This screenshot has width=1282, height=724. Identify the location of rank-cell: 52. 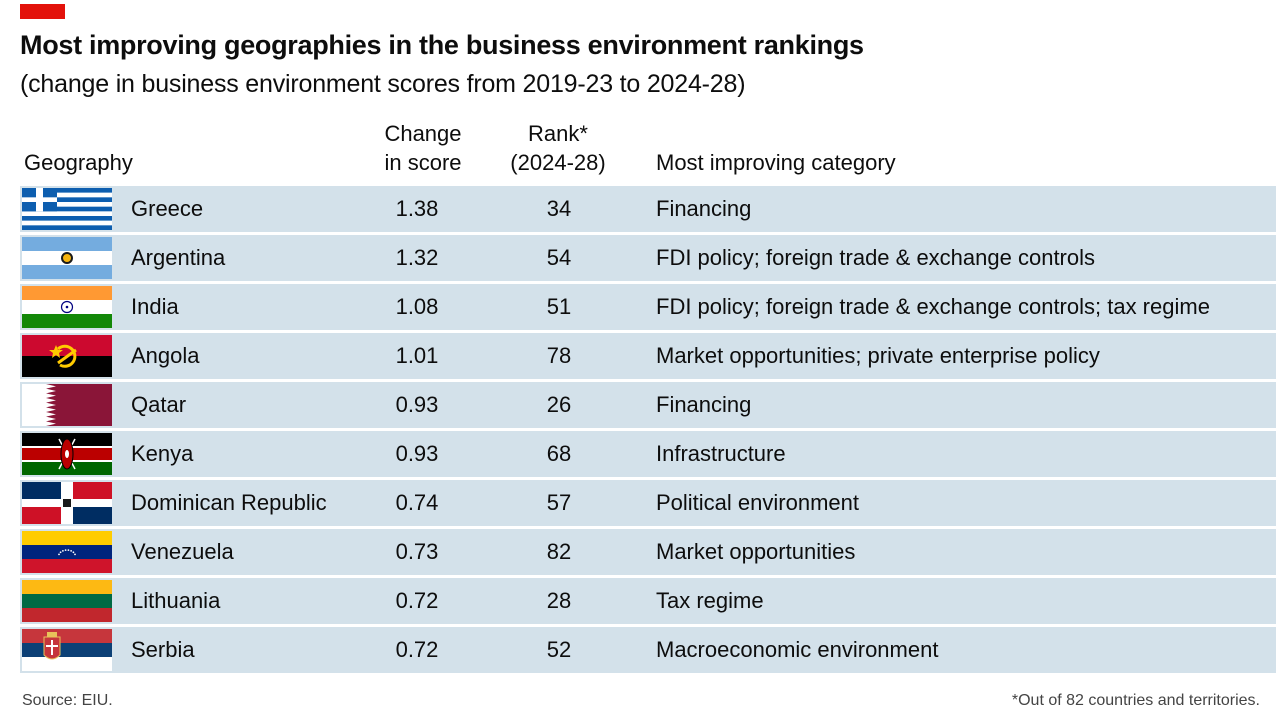
(559, 649).